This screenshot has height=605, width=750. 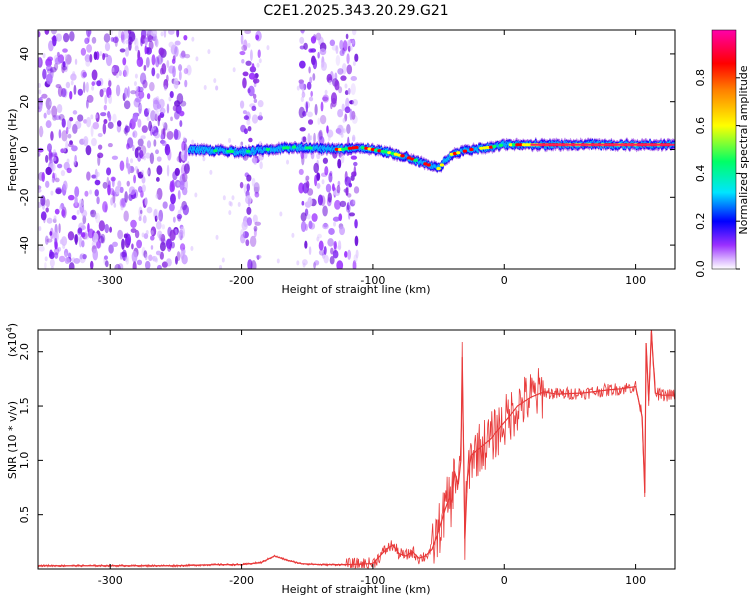 I want to click on x-tick-label: 100, so click(x=635, y=580).